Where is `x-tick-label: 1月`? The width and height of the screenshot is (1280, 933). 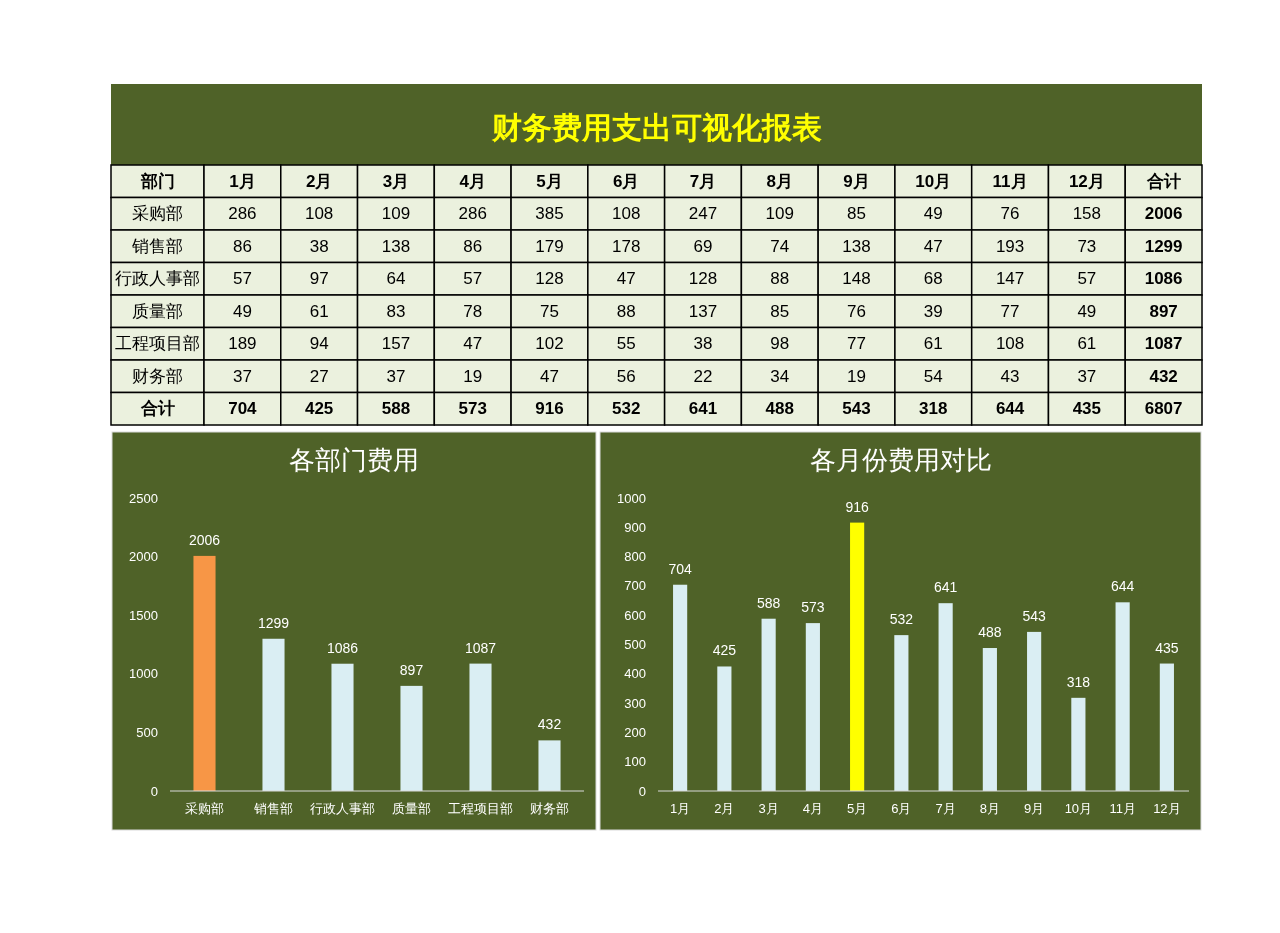
x-tick-label: 1月 is located at coordinates (242, 181).